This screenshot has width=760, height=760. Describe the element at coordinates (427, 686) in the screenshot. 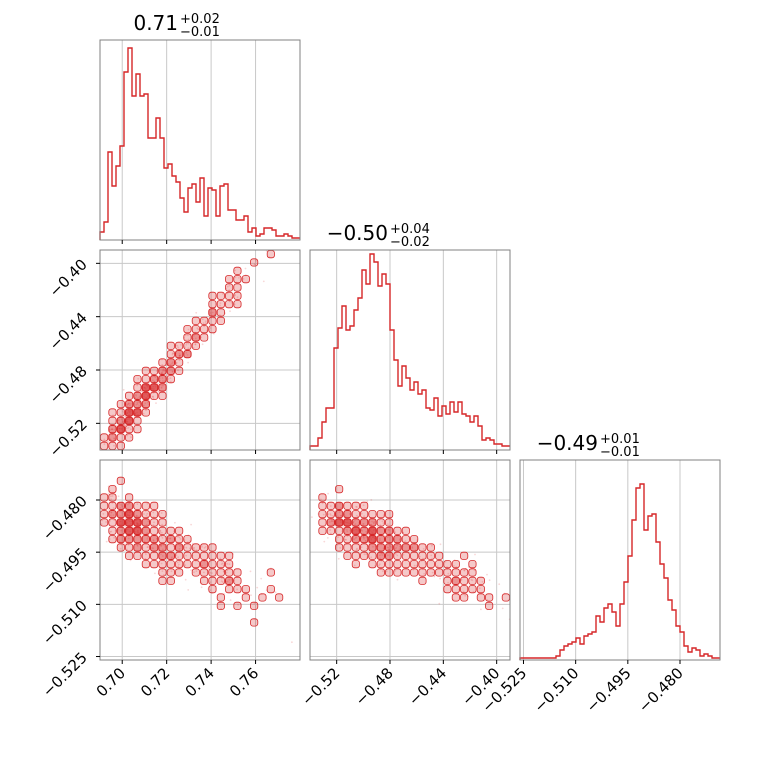

I see `x-tick-label-1: −0.44` at that location.